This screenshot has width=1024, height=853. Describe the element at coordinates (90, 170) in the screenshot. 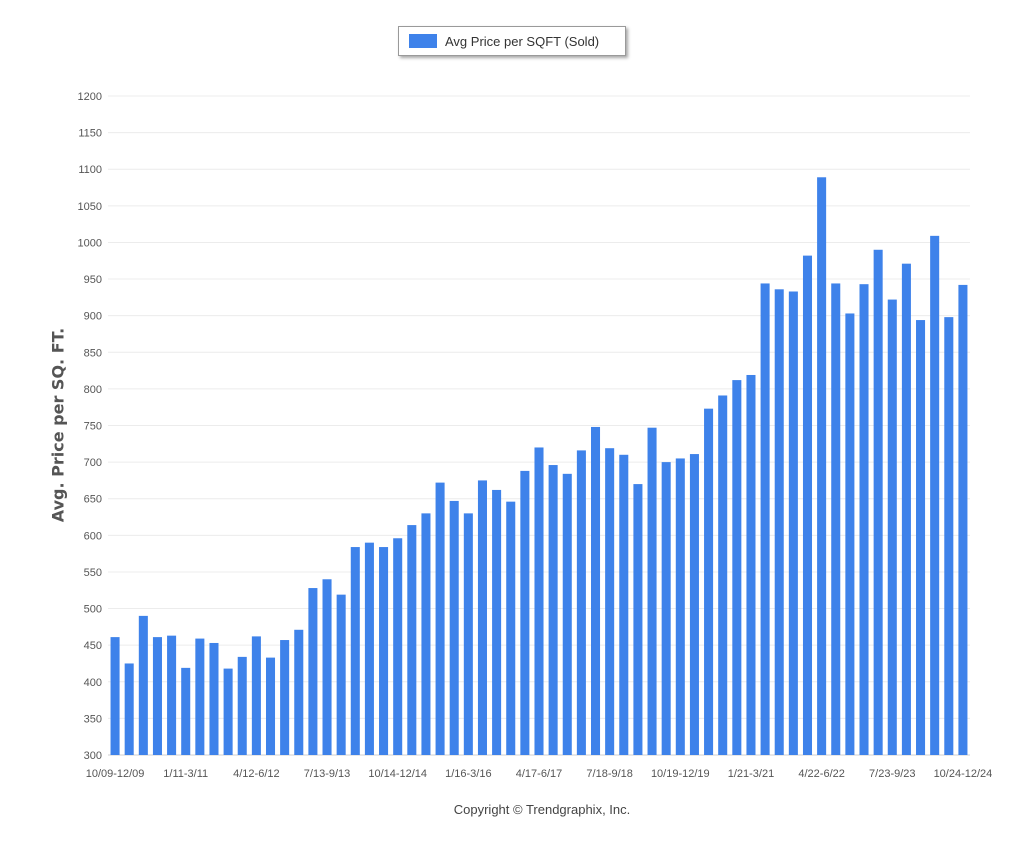

I see `y-tick-label: 1100` at that location.